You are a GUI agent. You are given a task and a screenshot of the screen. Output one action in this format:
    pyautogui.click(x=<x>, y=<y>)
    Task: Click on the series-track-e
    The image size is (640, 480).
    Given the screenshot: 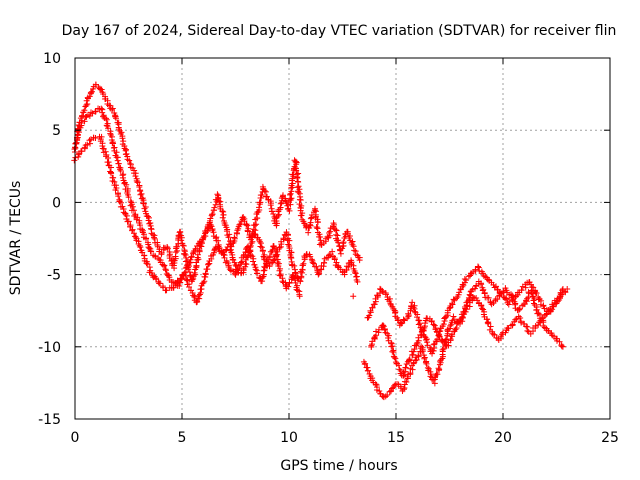 What is the action you would take?
    pyautogui.click(x=467, y=310)
    